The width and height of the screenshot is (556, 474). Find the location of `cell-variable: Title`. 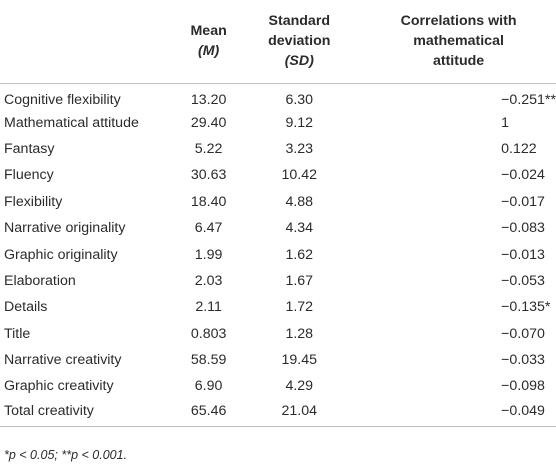

cell-variable: Title is located at coordinates (17, 333).